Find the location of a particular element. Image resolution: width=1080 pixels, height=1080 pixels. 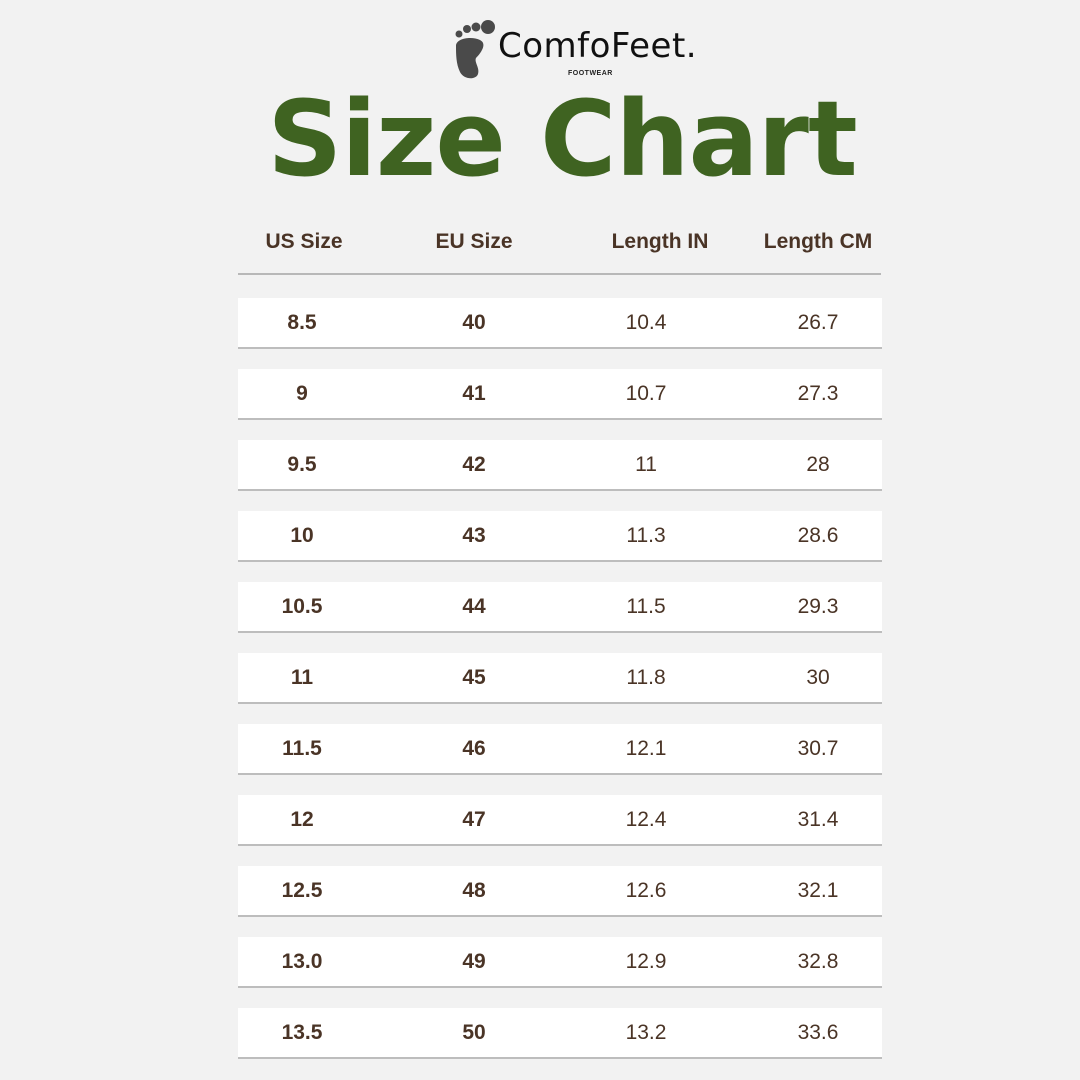

cell-length-in: 10.7 is located at coordinates (646, 393).